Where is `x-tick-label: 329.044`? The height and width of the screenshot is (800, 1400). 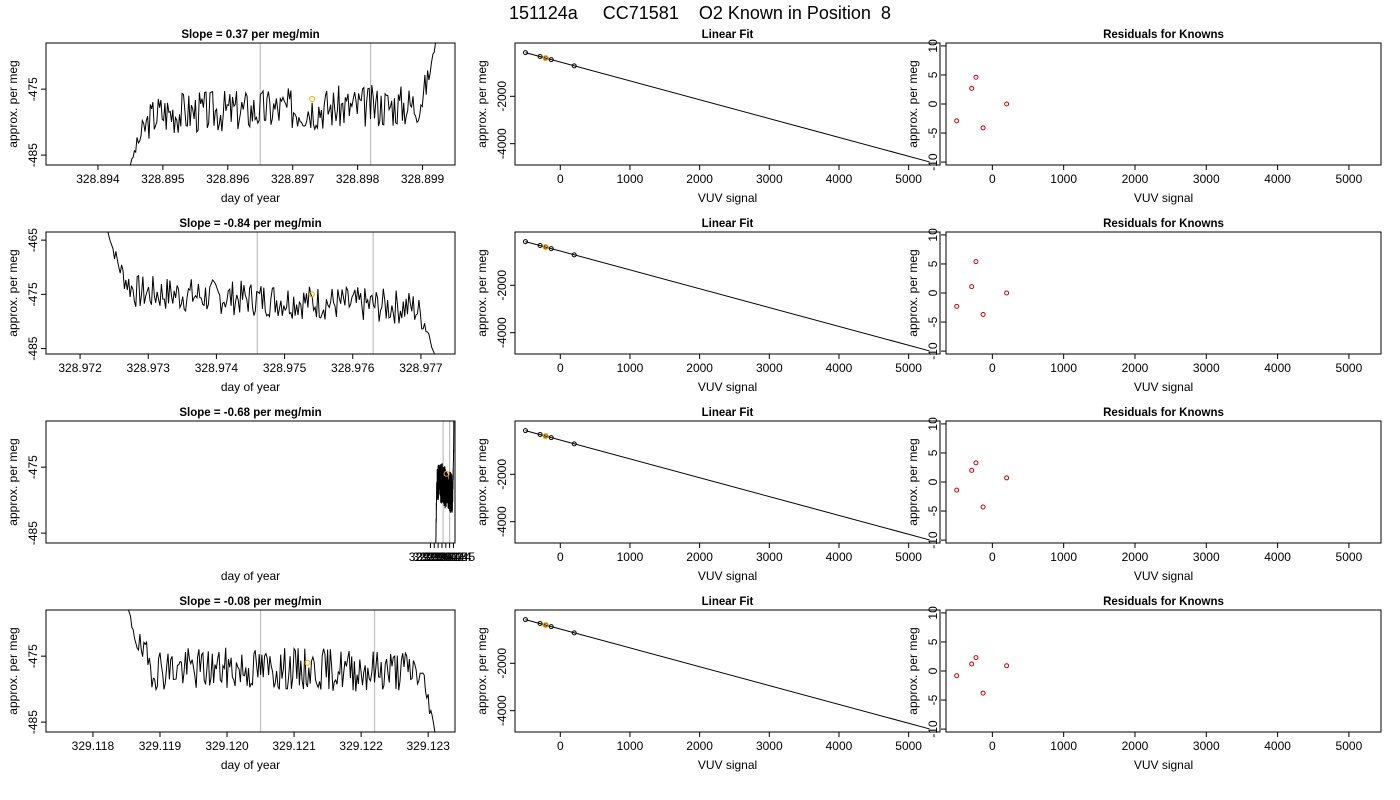
x-tick-label: 329.044 is located at coordinates (450, 557).